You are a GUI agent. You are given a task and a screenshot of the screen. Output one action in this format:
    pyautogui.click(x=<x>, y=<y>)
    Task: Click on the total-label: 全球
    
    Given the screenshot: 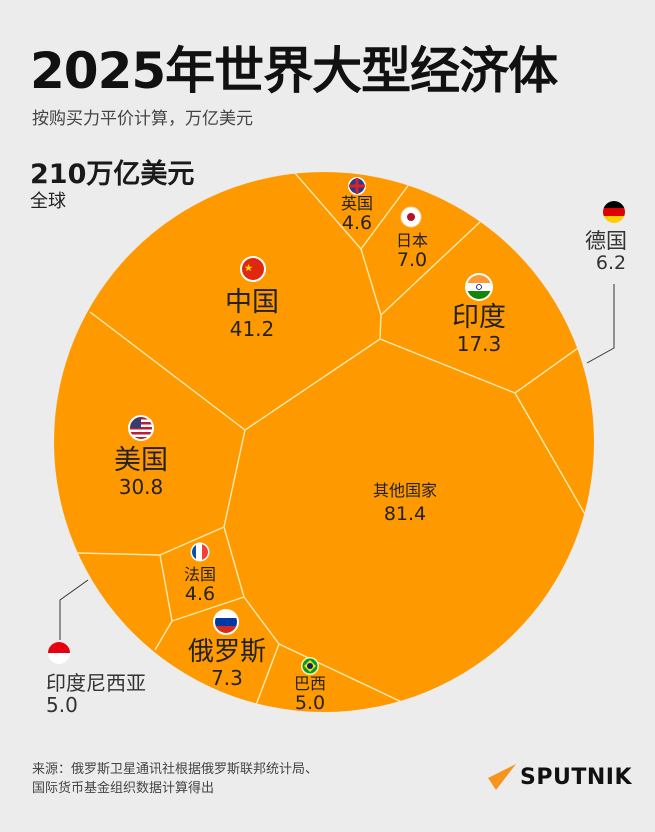 What is the action you would take?
    pyautogui.click(x=48, y=201)
    